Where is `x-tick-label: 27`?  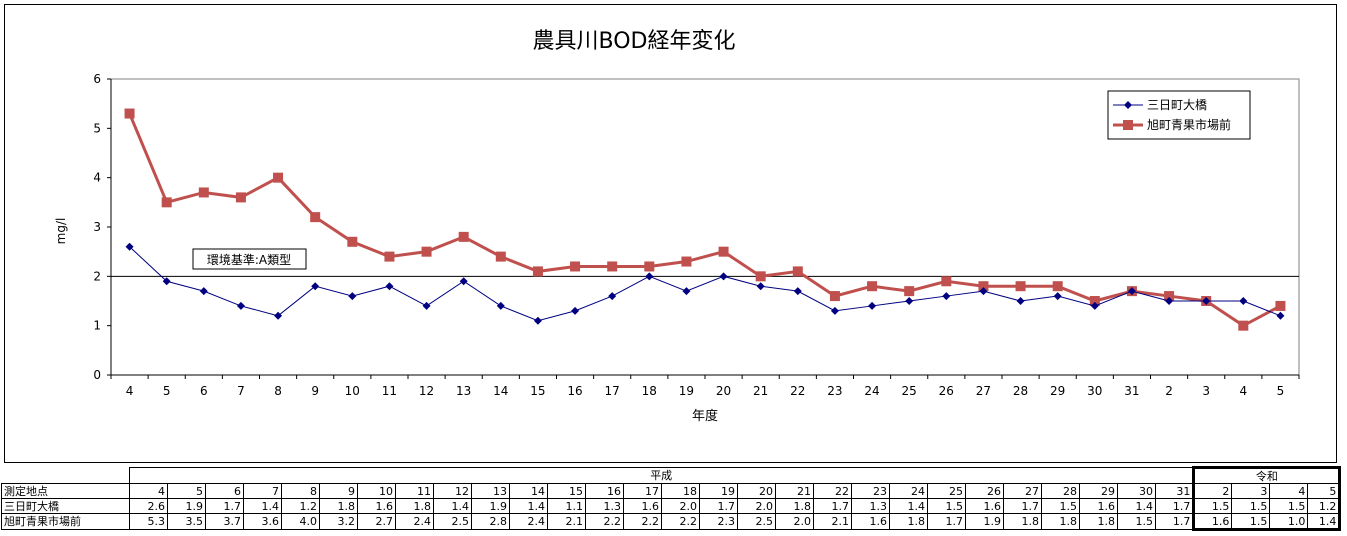
x-tick-label: 27 is located at coordinates (983, 391).